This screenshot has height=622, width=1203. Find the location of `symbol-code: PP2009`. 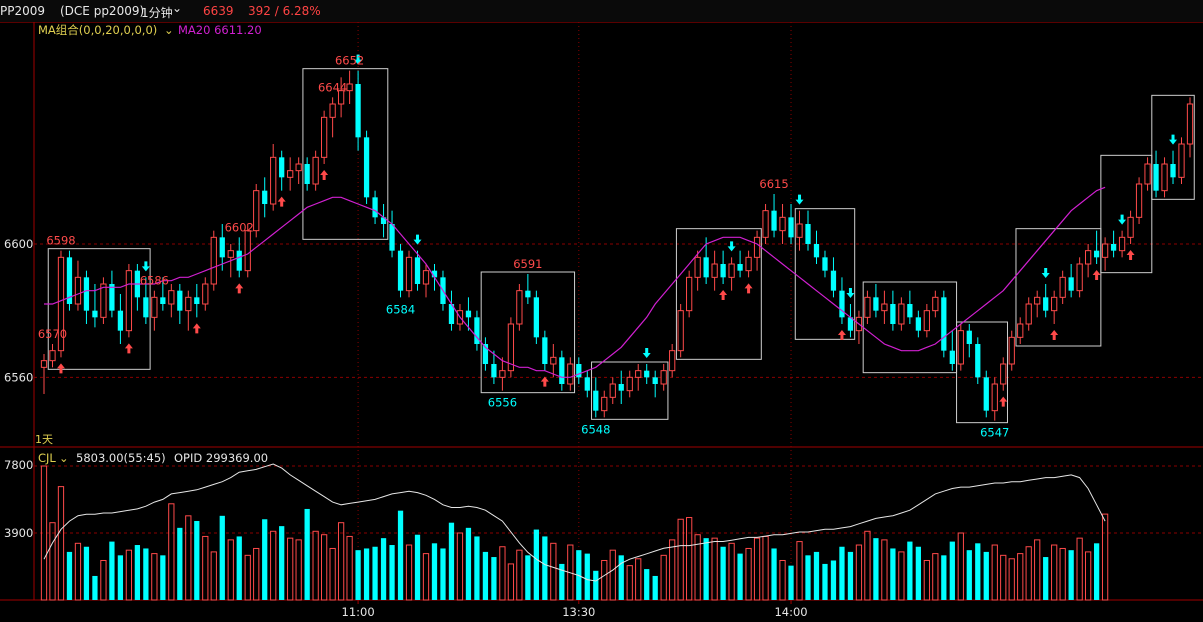

symbol-code: PP2009 is located at coordinates (23, 11).